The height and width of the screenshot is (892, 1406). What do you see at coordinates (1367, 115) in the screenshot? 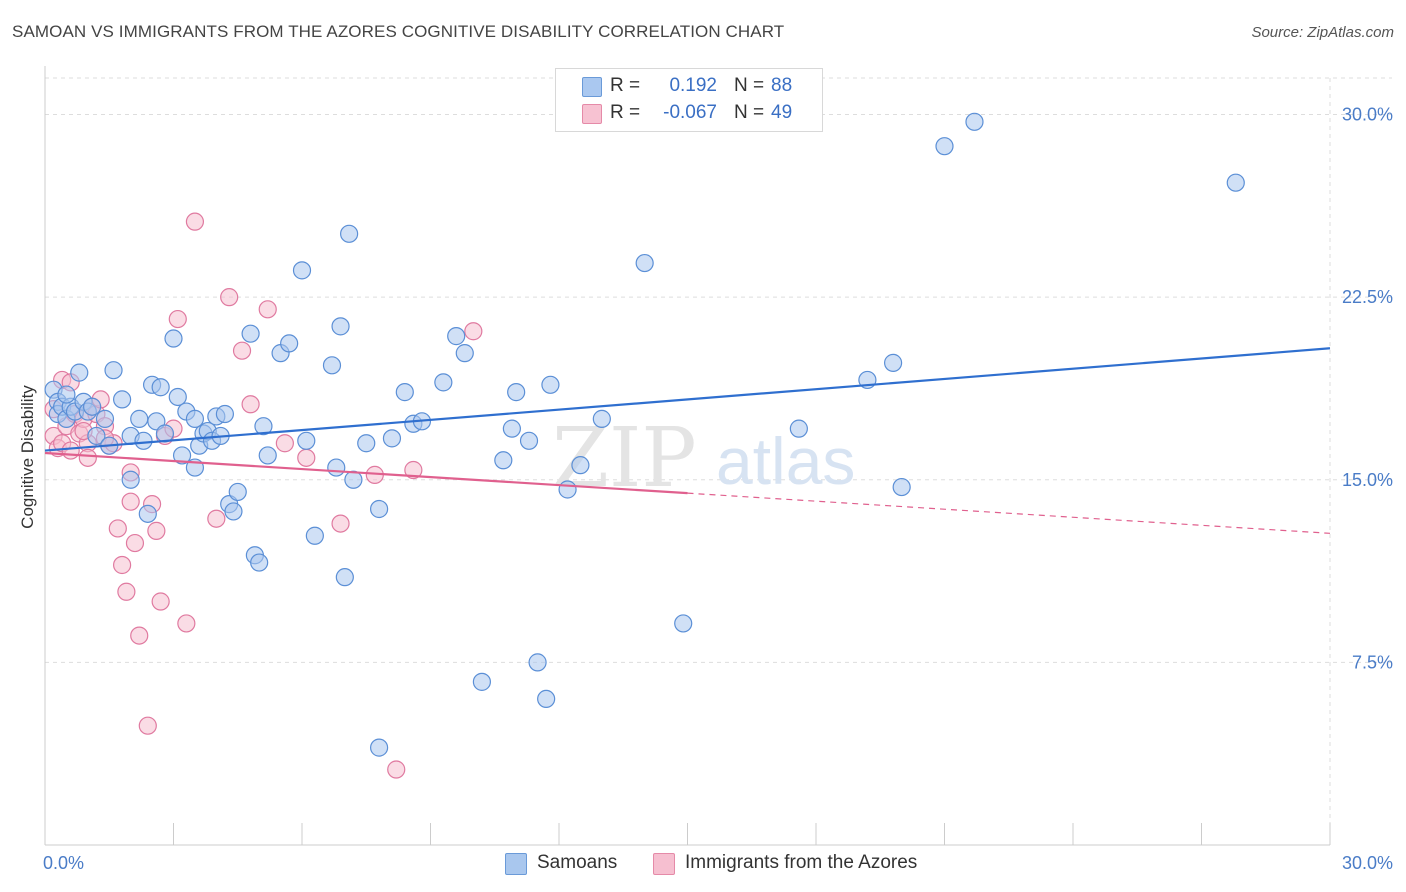
I see `y-tick-label: 30.0%` at bounding box center [1367, 115].